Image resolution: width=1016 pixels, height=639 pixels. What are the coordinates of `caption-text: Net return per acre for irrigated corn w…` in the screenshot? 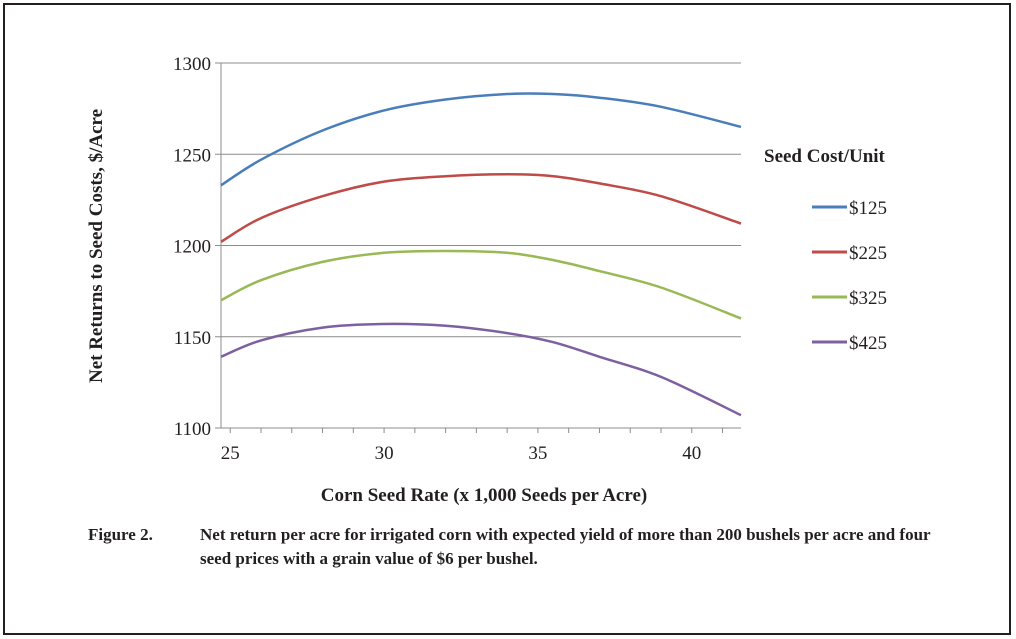 It's located at (565, 546).